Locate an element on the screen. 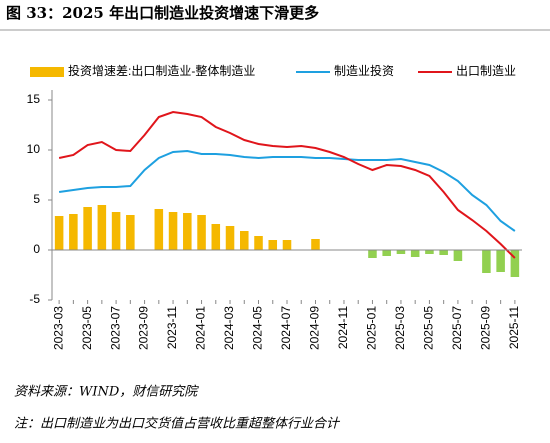  x-tick-label: 2023-11 is located at coordinates (172, 327).